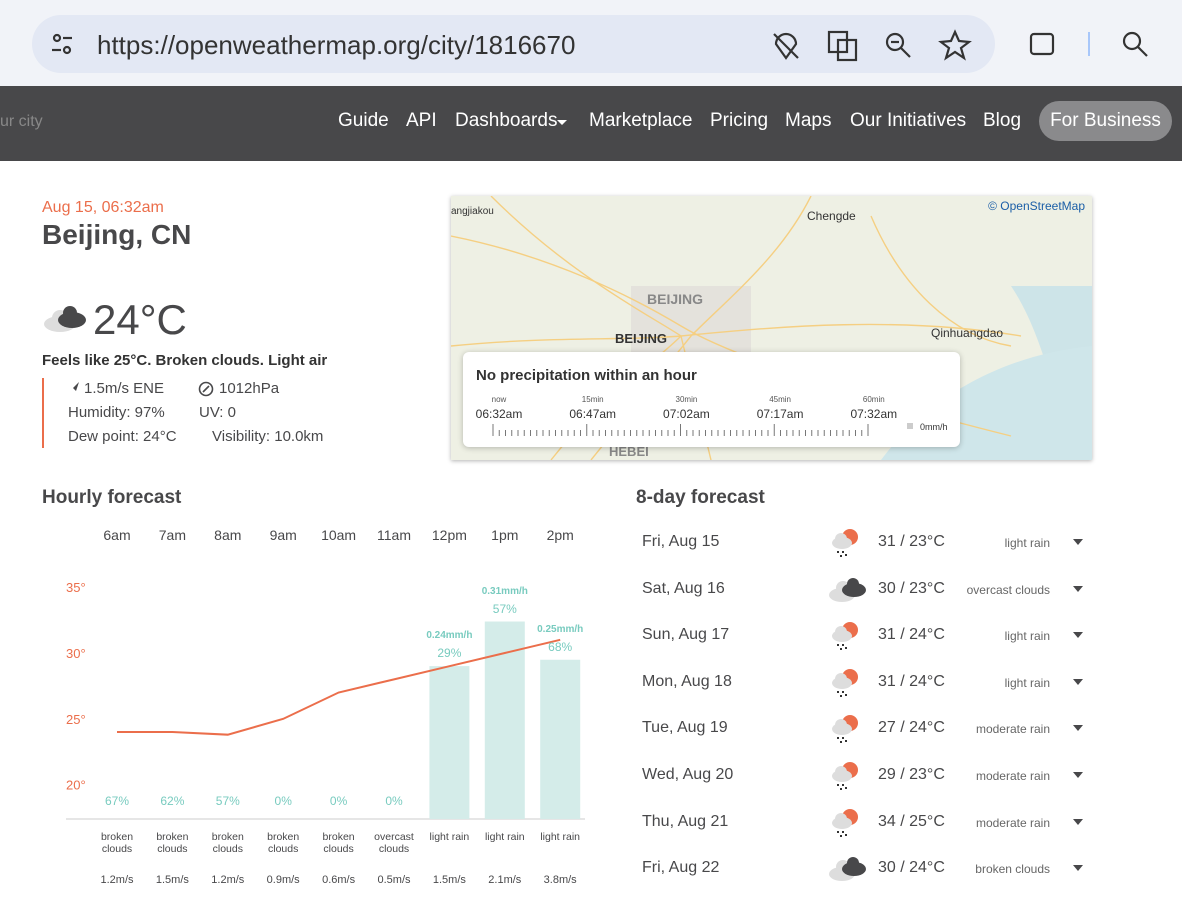 This screenshot has height=924, width=1182. Describe the element at coordinates (421, 121) in the screenshot. I see `nav-link: API` at that location.